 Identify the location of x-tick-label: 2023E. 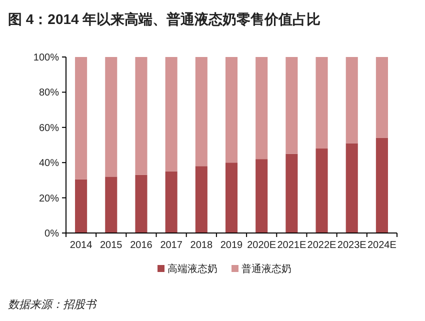
(352, 245).